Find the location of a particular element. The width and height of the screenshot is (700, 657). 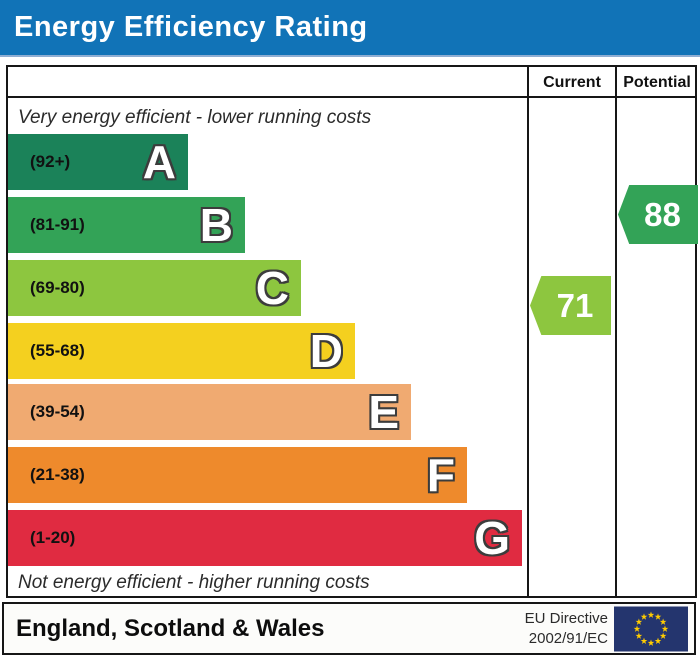

current-rating-arrow: 71 is located at coordinates (570, 305).